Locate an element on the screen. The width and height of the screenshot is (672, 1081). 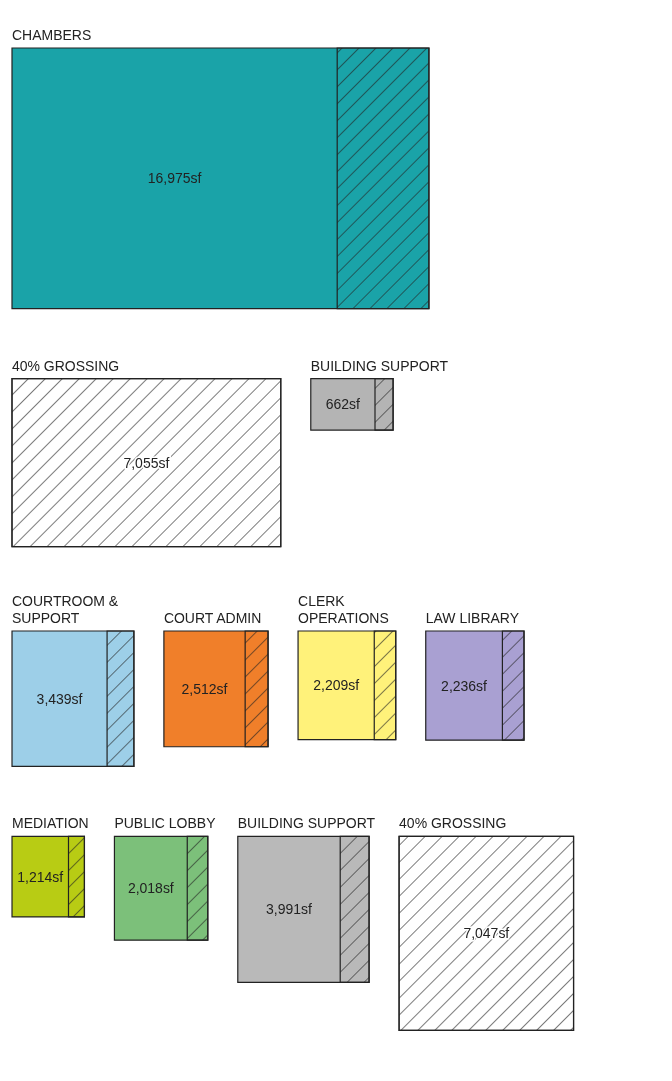
category-label: COURT ADMIN is located at coordinates (212, 617).